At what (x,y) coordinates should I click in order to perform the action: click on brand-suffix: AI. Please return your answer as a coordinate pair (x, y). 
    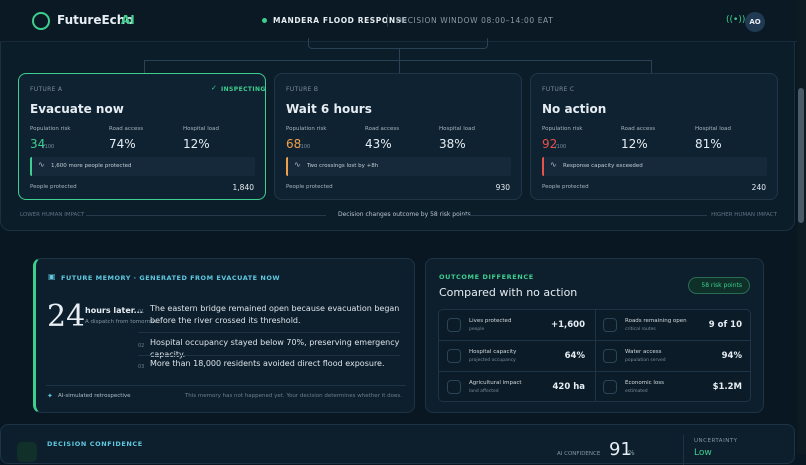
    Looking at the image, I should click on (128, 20).